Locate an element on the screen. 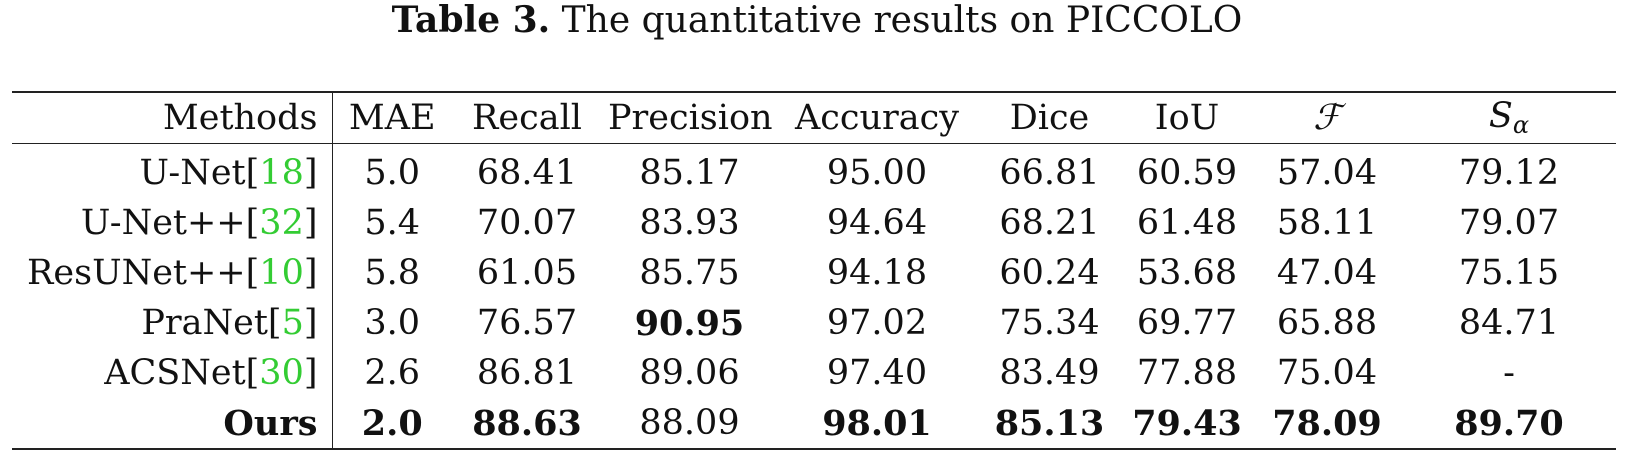 This screenshot has height=468, width=1634. citation-link: 10 is located at coordinates (281, 272).